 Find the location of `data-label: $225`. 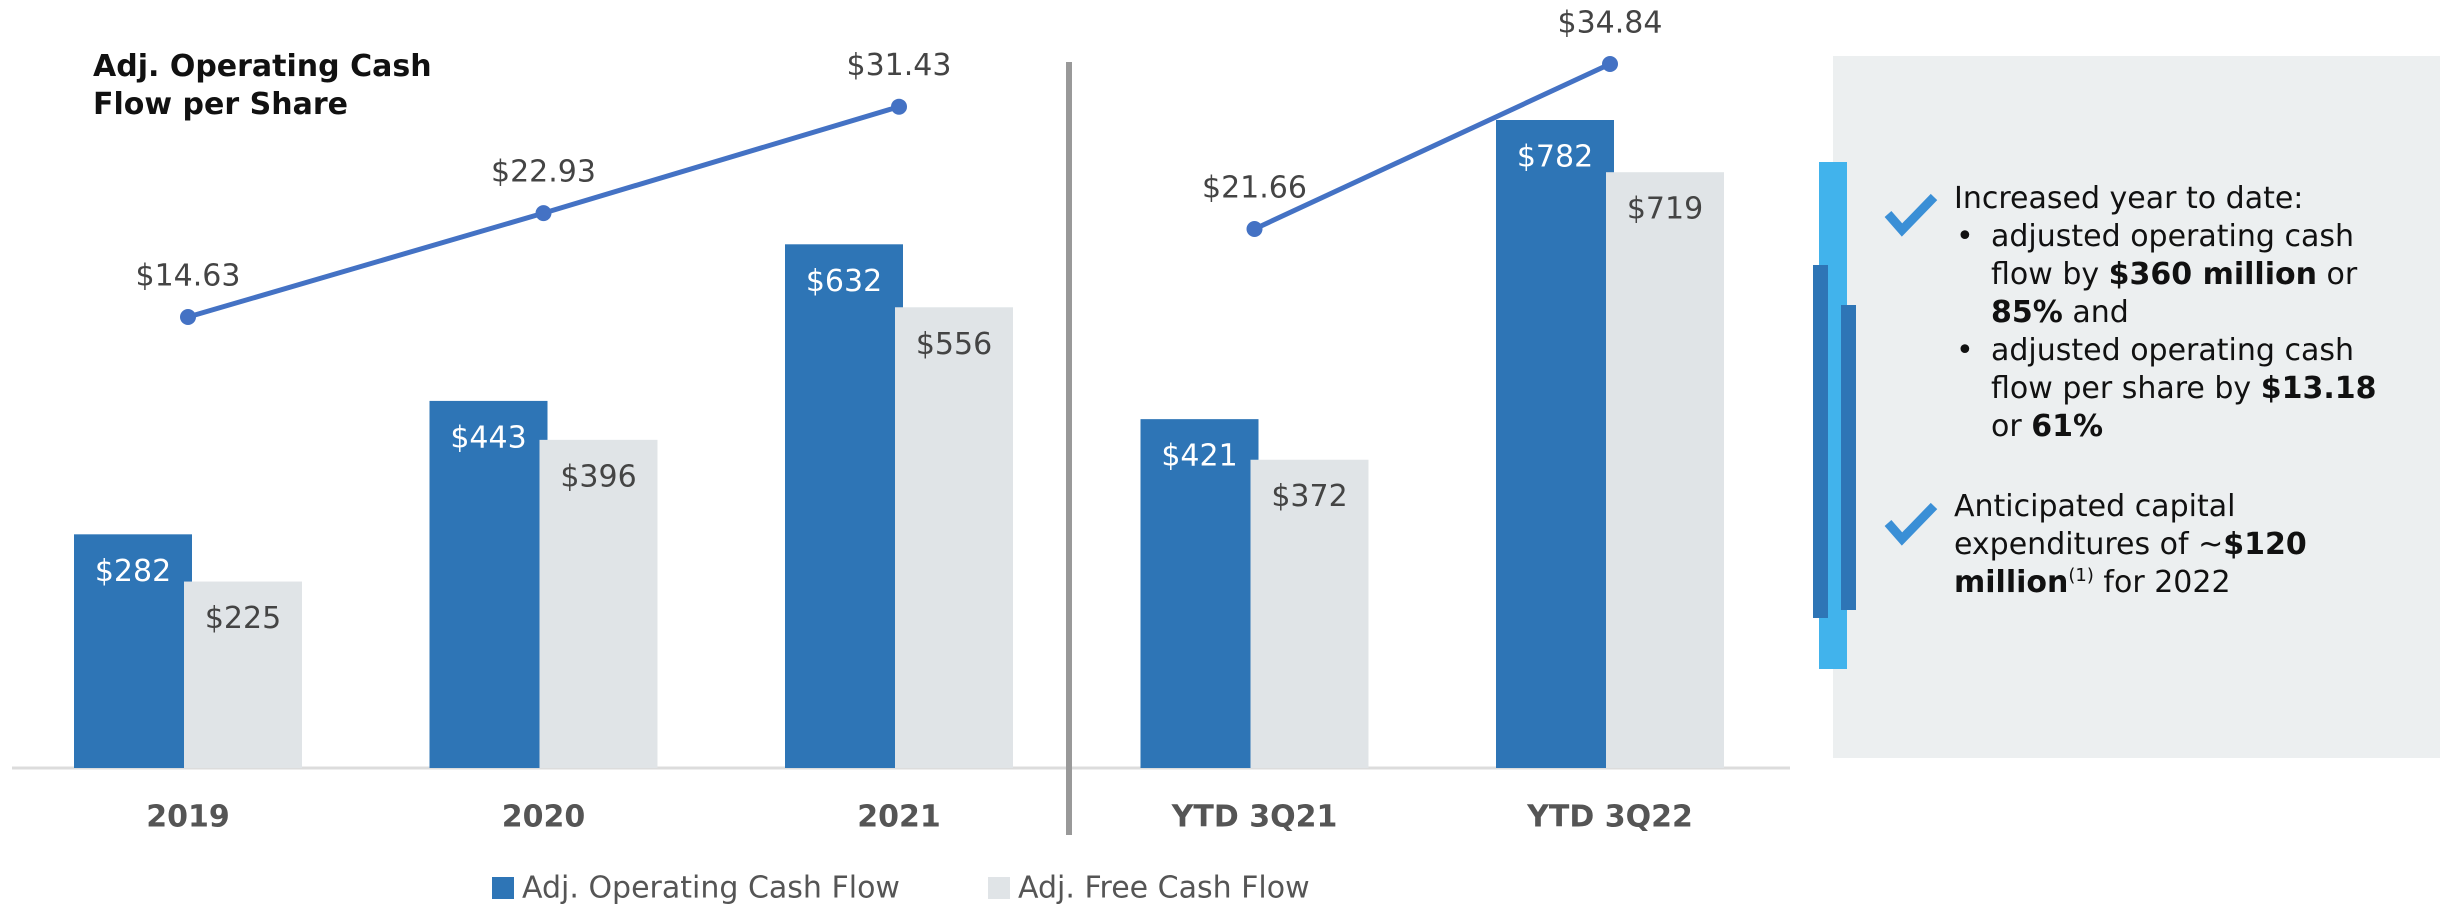

data-label: $225 is located at coordinates (243, 618).